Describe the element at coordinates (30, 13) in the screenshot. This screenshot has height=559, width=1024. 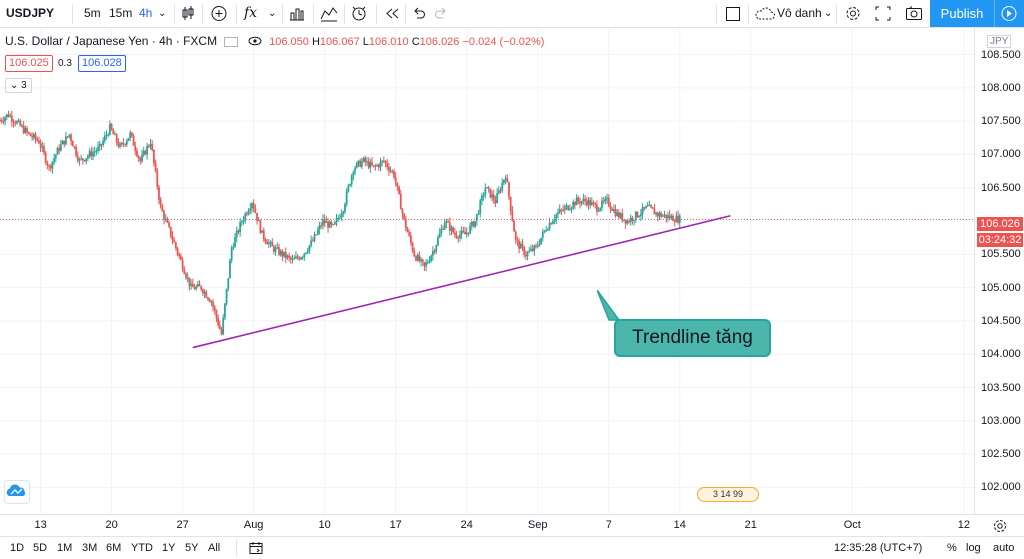
I see `symbol-search-button: USDJPY` at that location.